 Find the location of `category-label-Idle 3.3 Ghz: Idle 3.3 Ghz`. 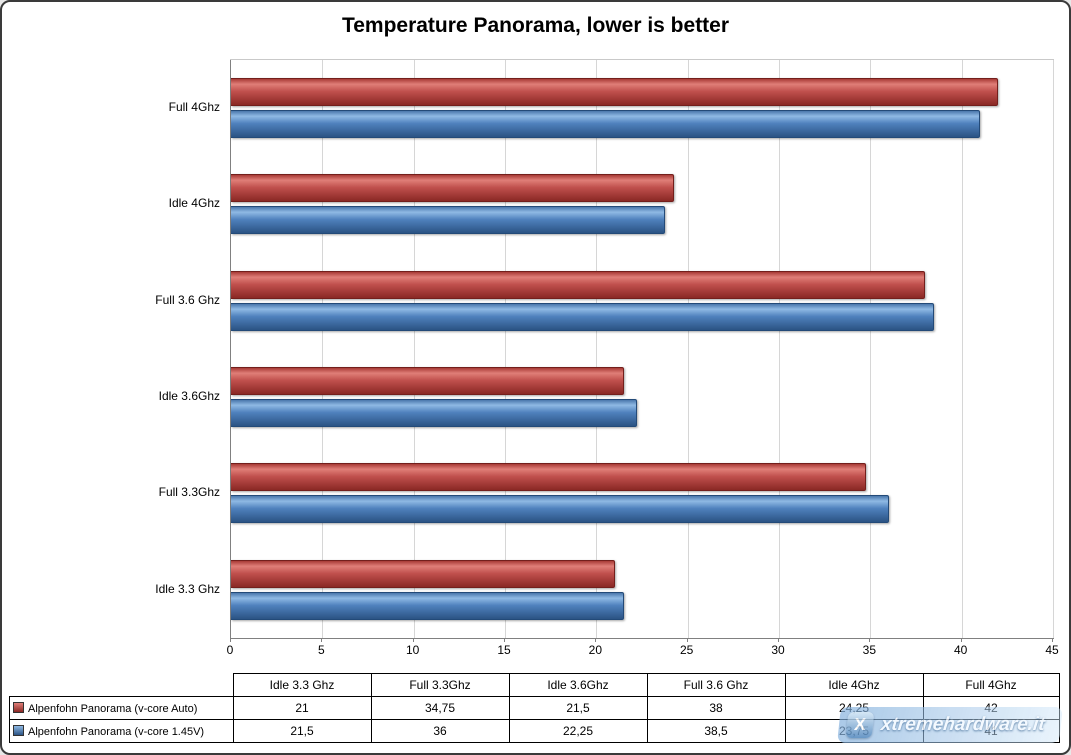

category-label-Idle 3.3 Ghz: Idle 3.3 Ghz is located at coordinates (187, 588).